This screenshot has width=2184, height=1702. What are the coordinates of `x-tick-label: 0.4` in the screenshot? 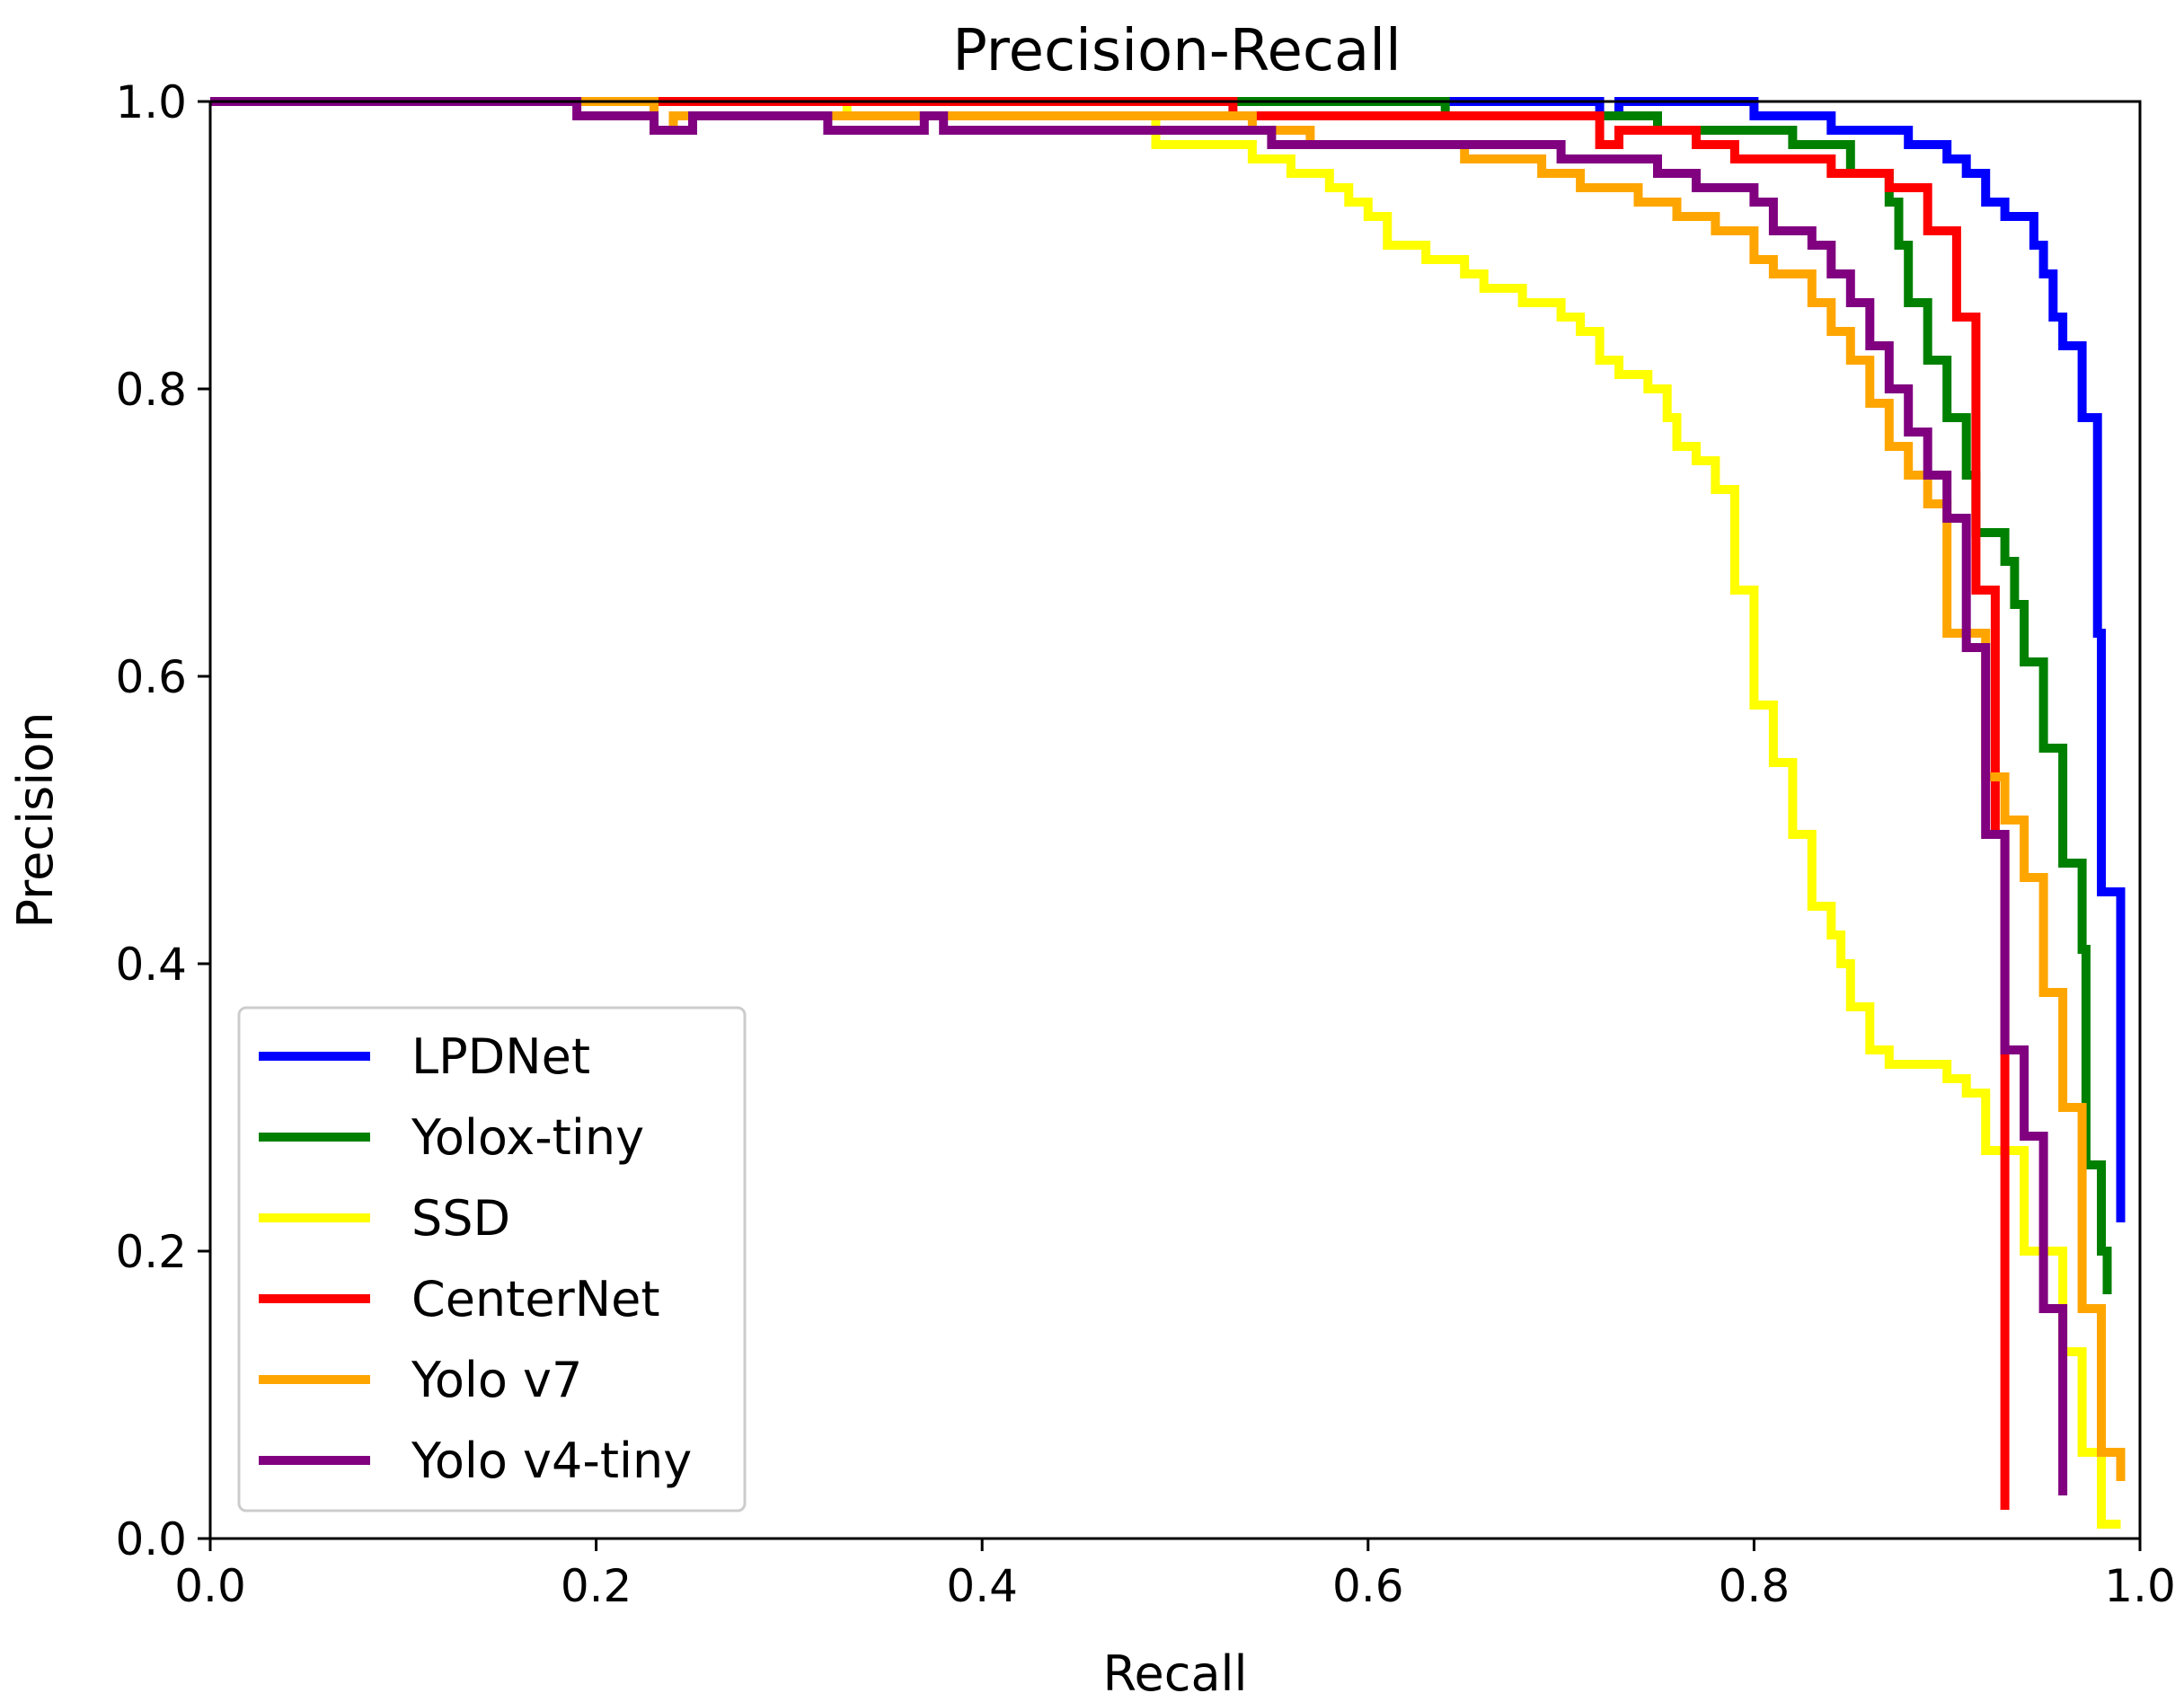 It's located at (982, 1586).